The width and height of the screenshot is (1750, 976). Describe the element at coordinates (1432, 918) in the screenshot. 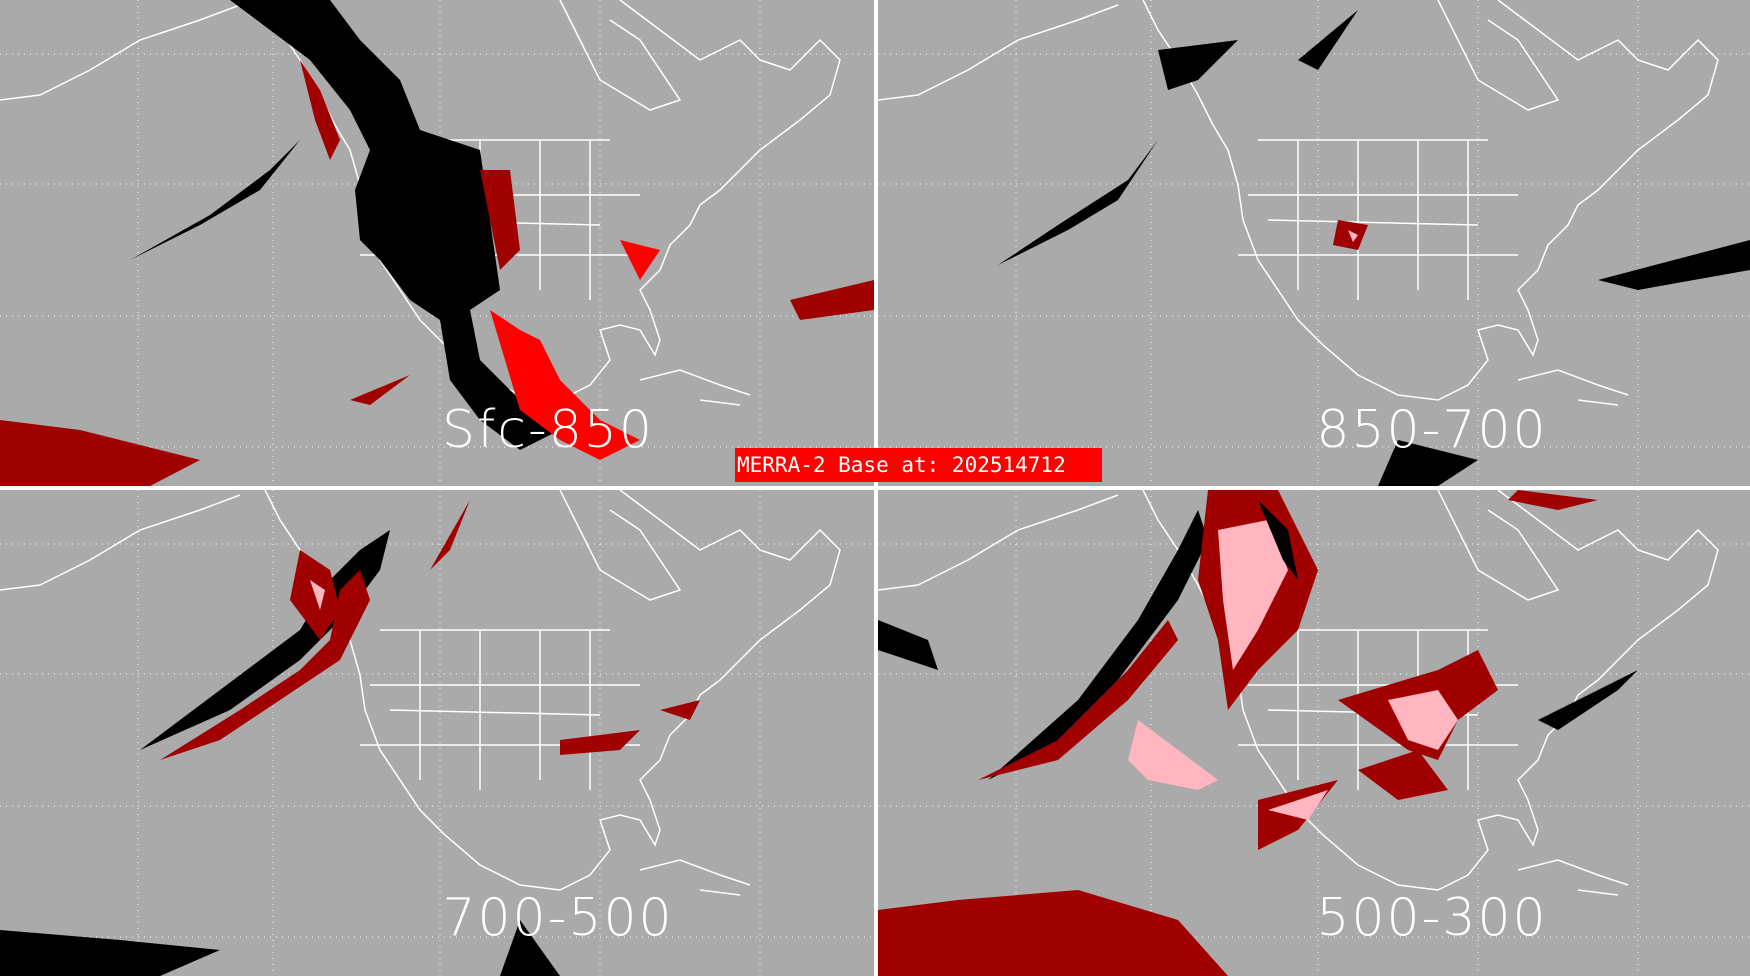

I see `panel-label: 500-300` at that location.